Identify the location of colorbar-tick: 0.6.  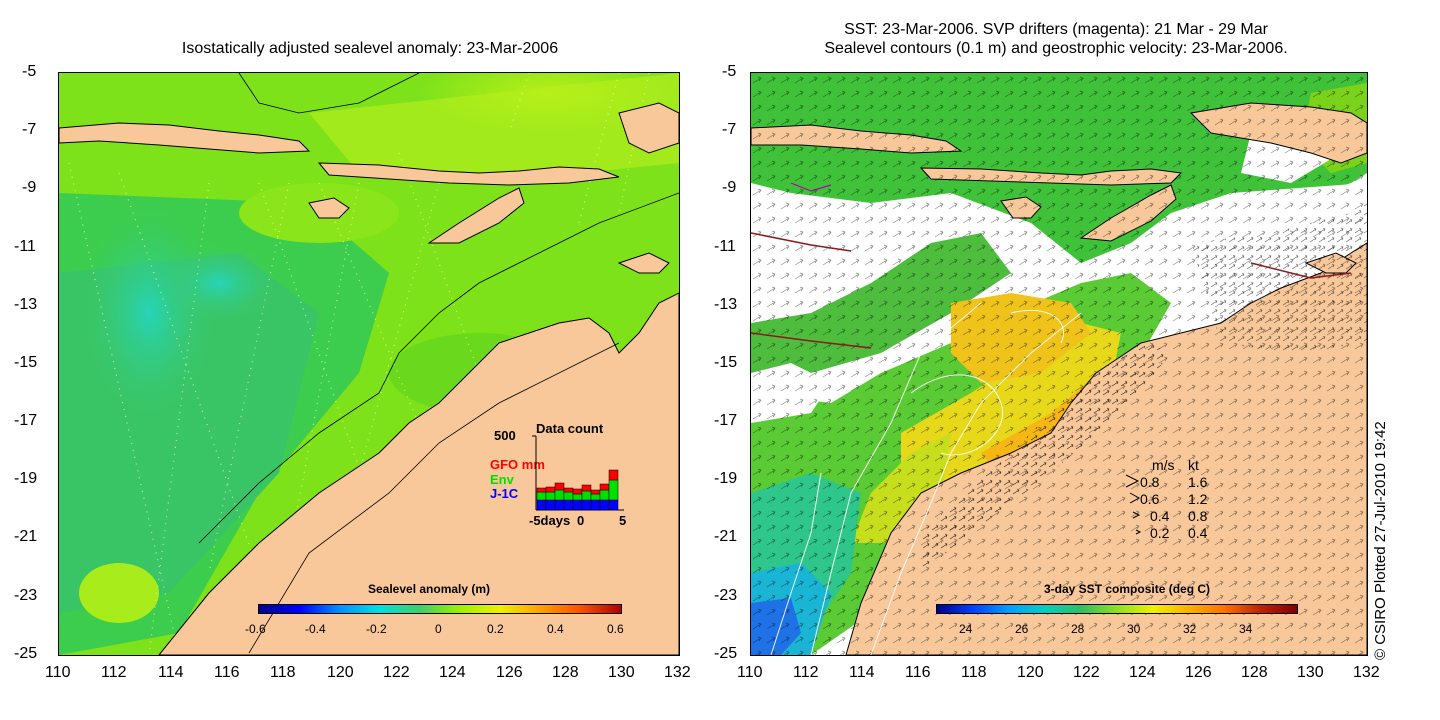
(615, 629).